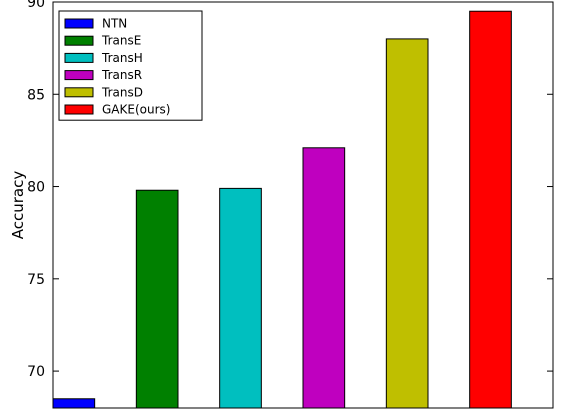 The image size is (562, 412). Describe the element at coordinates (121, 75) in the screenshot. I see `legend-label-transr: TransR` at that location.